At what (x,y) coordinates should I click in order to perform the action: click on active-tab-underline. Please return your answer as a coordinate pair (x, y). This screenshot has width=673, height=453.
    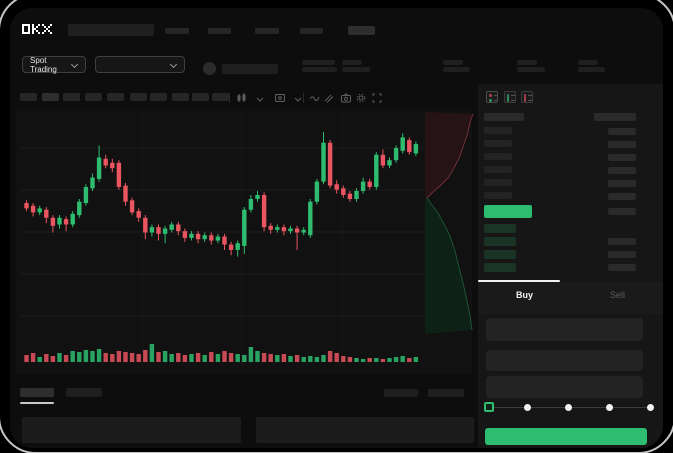
    Looking at the image, I should click on (519, 281).